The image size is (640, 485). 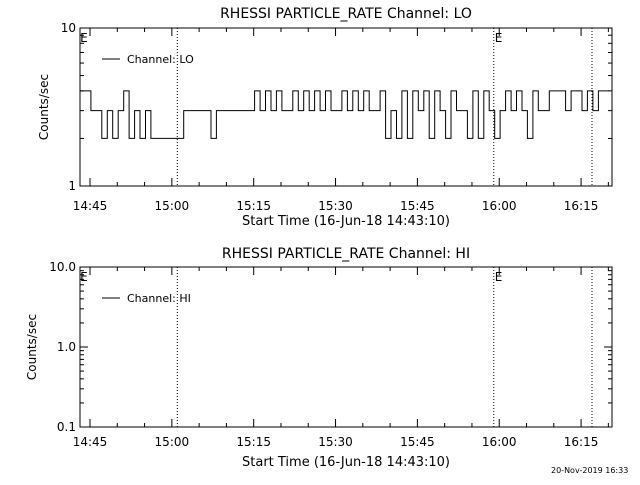 I want to click on legend-label: Channel: HI, so click(x=159, y=298).